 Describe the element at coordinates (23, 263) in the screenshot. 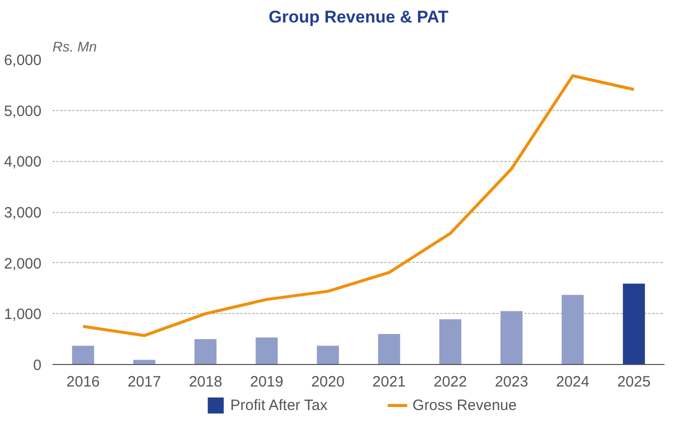

I see `y-tick-label: 2,000` at that location.